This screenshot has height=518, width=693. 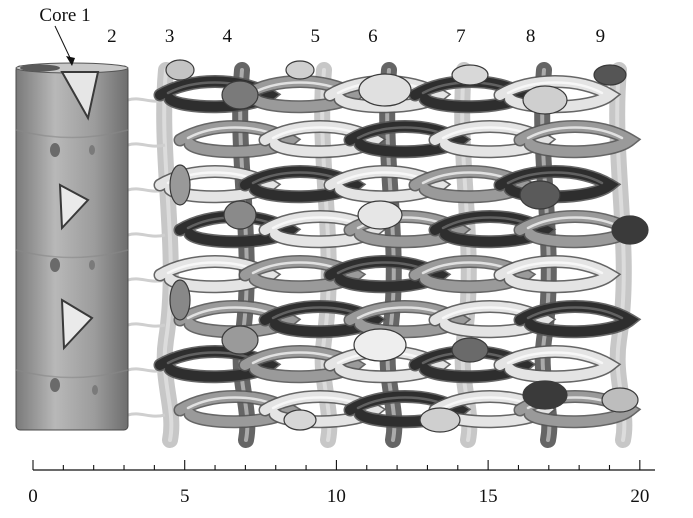 I want to click on core-label: Core 1, so click(x=64, y=15).